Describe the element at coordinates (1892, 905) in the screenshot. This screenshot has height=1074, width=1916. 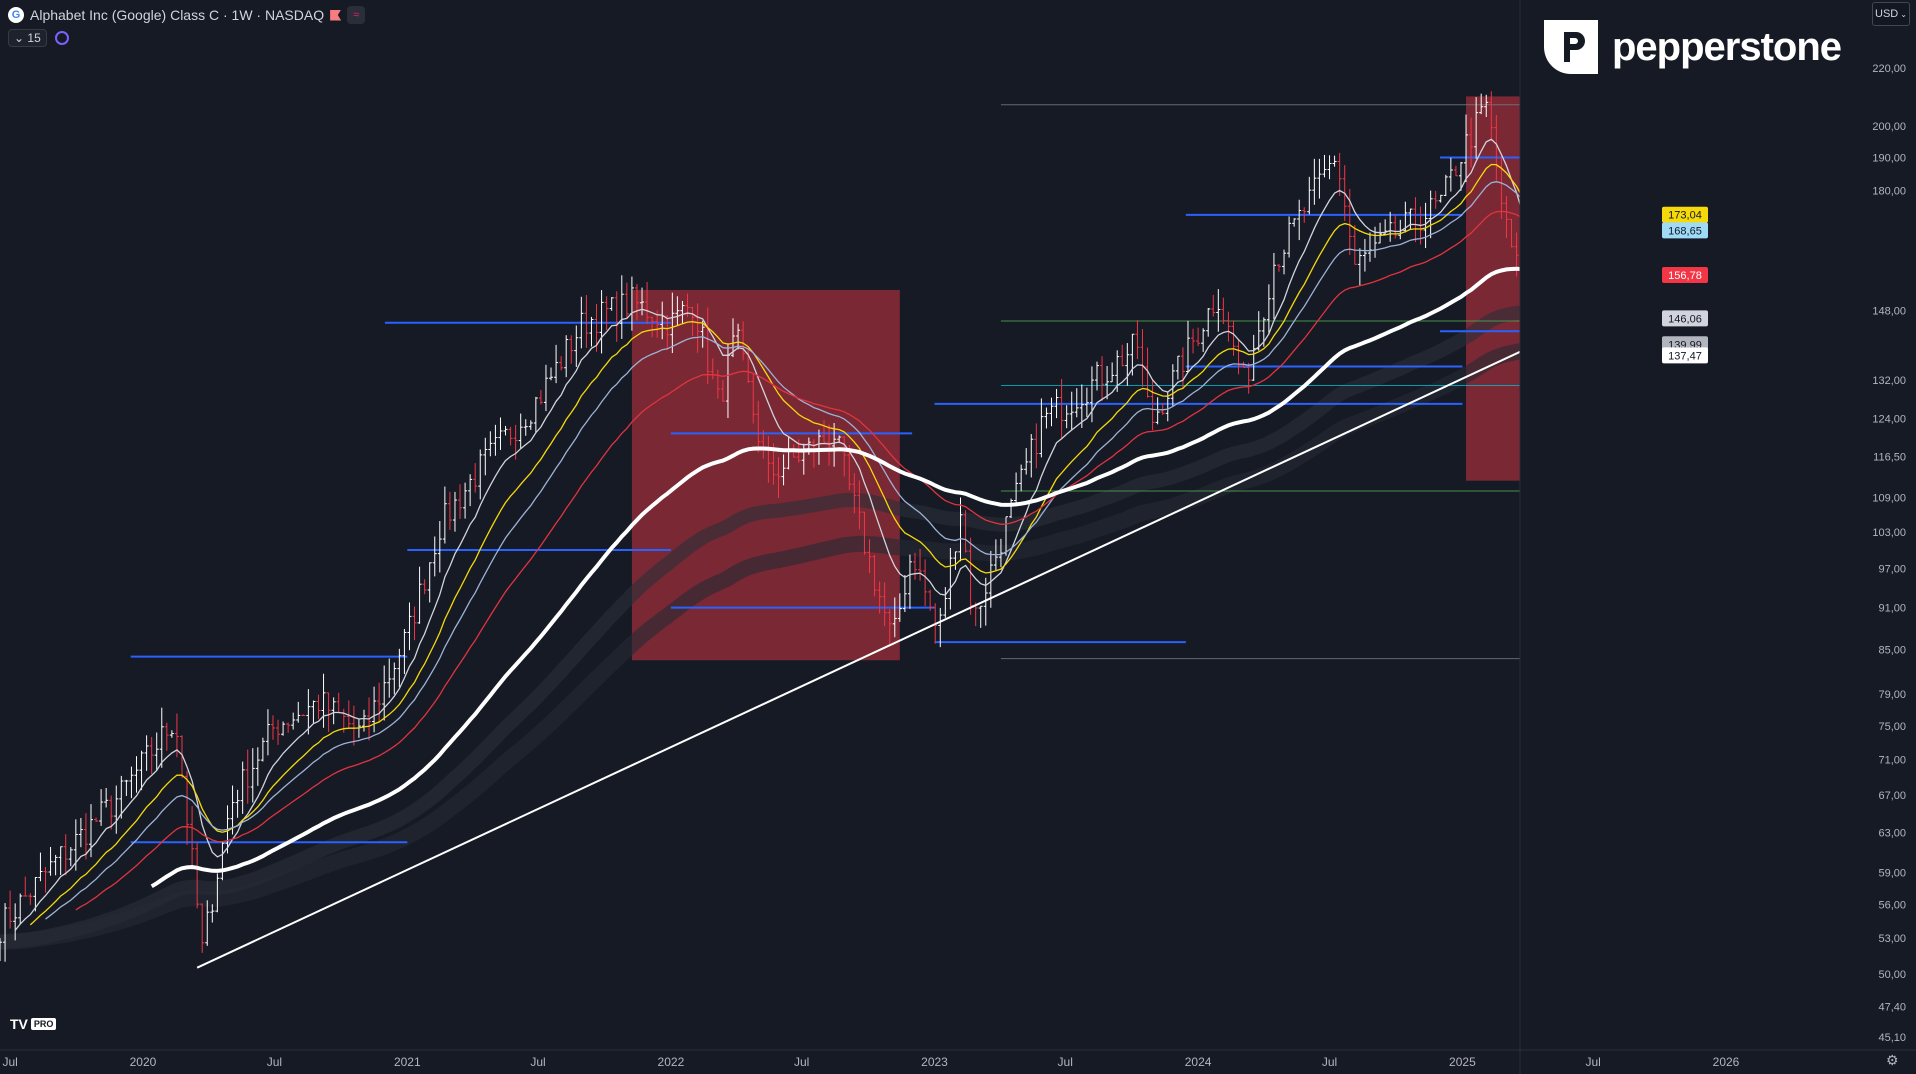
I see `y-tick-label-19: 56,00` at that location.